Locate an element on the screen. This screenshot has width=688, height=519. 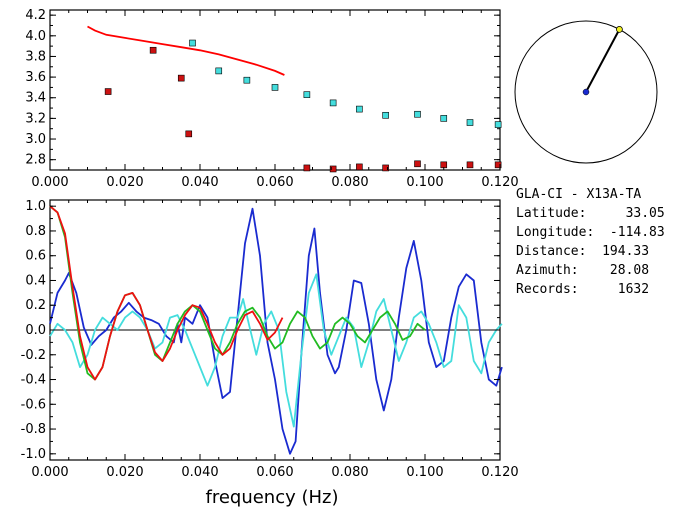
correlation-y-tick-label: 0.2 is located at coordinates (35, 305).